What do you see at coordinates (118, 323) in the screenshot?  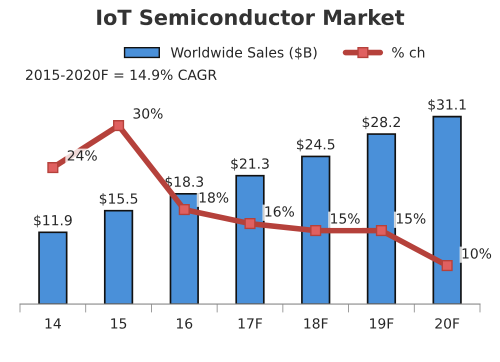 I see `x-tick-label: 15` at bounding box center [118, 323].